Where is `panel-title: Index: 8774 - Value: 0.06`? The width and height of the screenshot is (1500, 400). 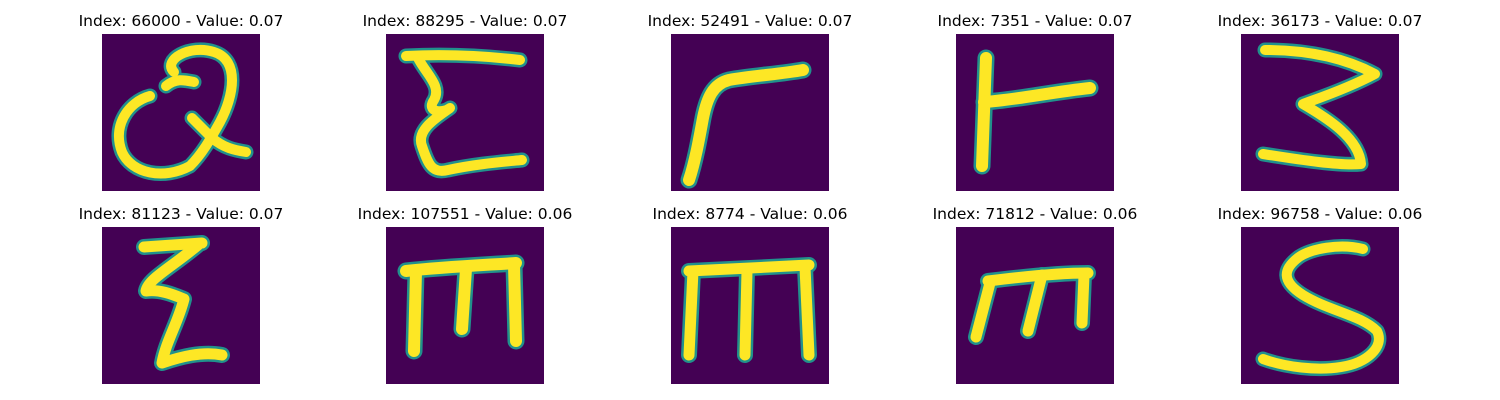
panel-title: Index: 8774 - Value: 0.06 is located at coordinates (750, 214).